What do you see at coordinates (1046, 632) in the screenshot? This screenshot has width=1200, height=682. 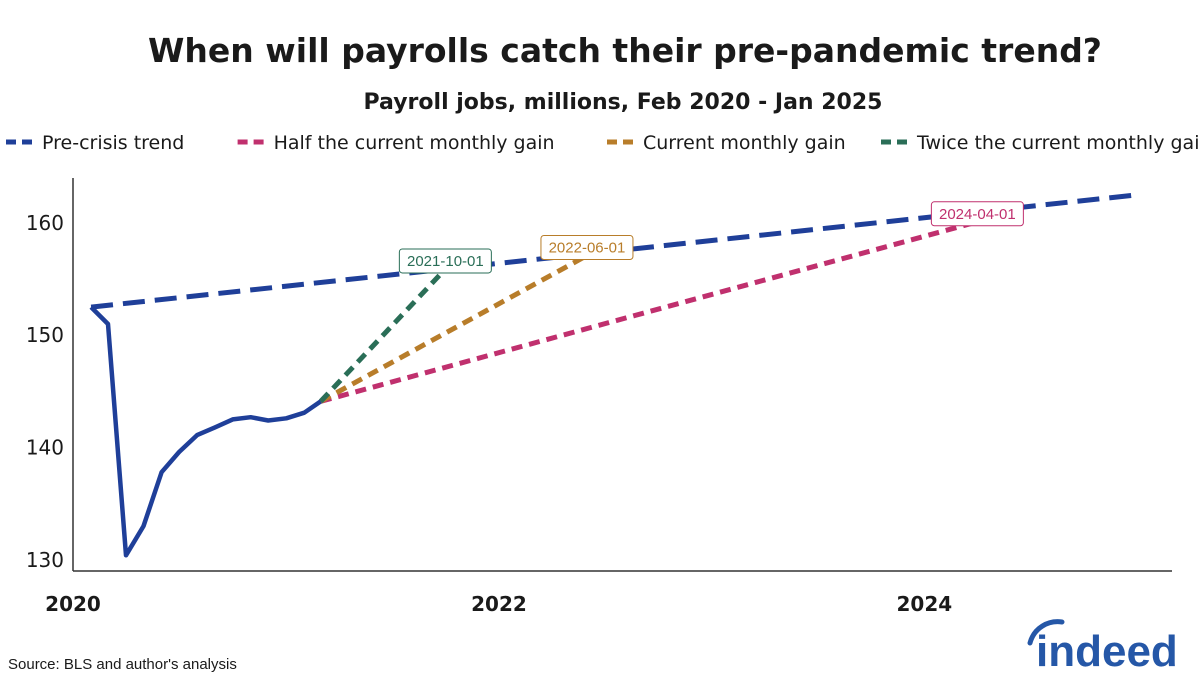 I see `logo-arc-icon` at bounding box center [1046, 632].